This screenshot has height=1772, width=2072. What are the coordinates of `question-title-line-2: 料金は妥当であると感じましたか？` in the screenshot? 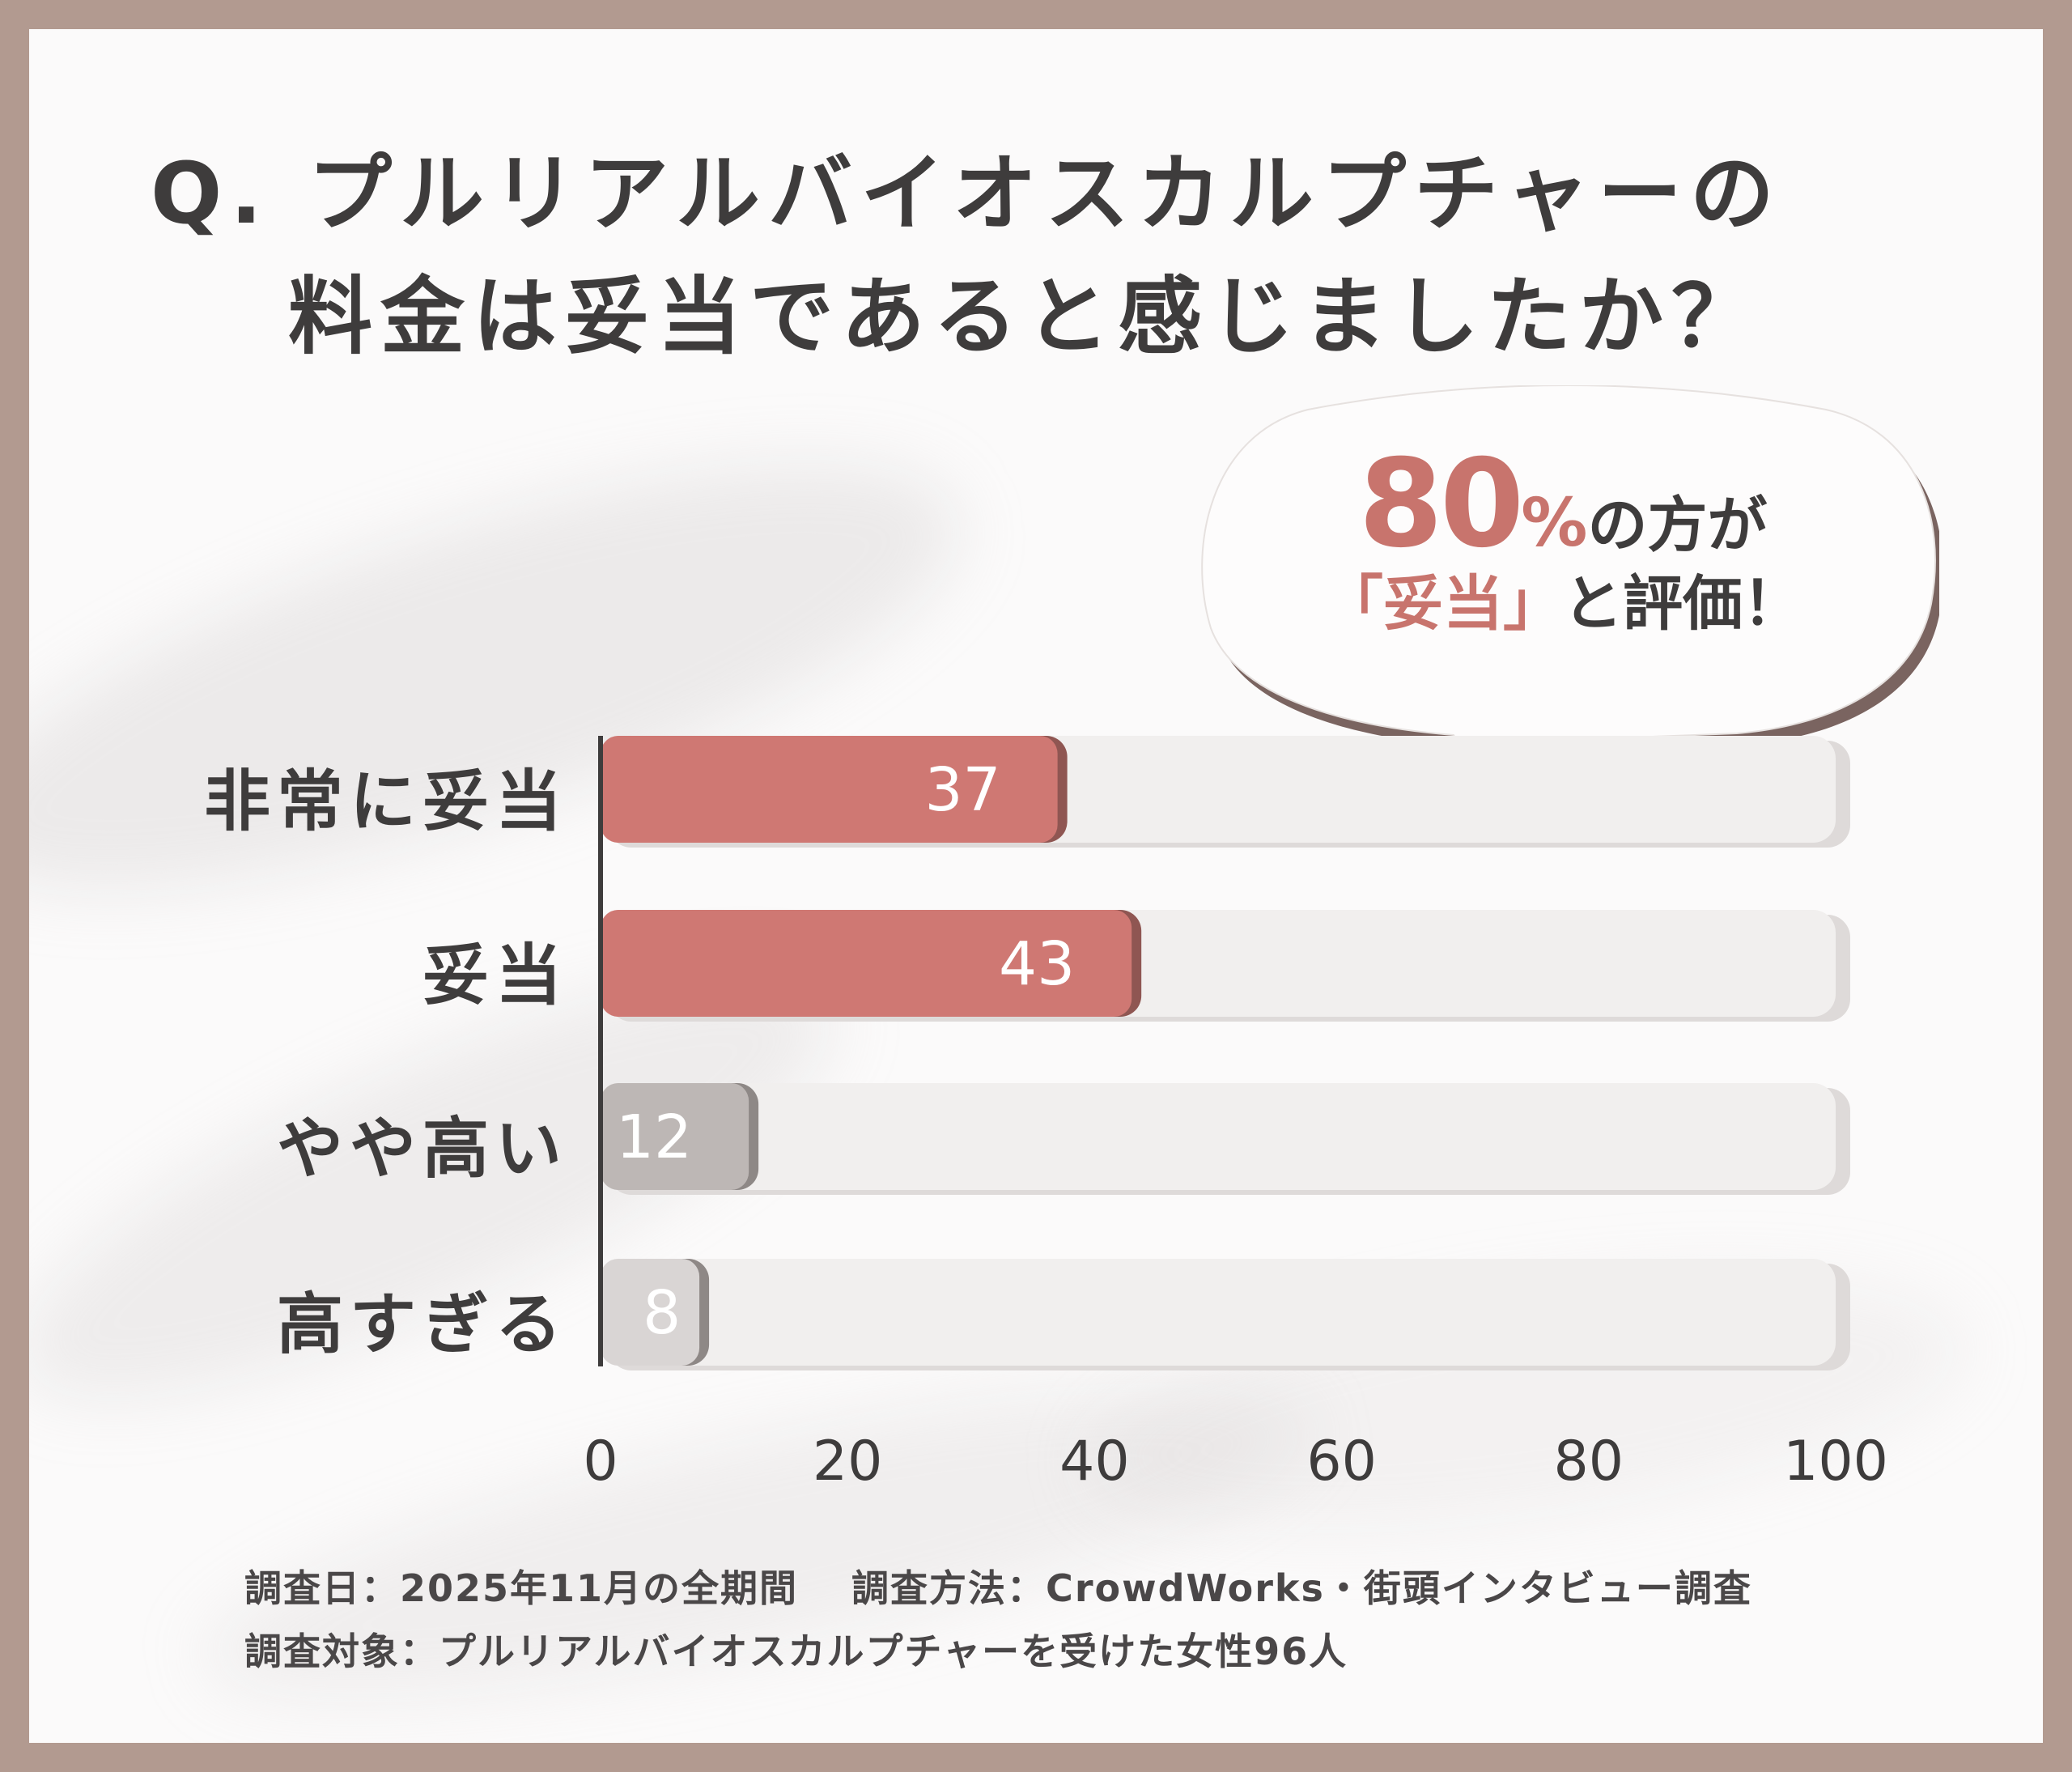 It's located at (1026, 317).